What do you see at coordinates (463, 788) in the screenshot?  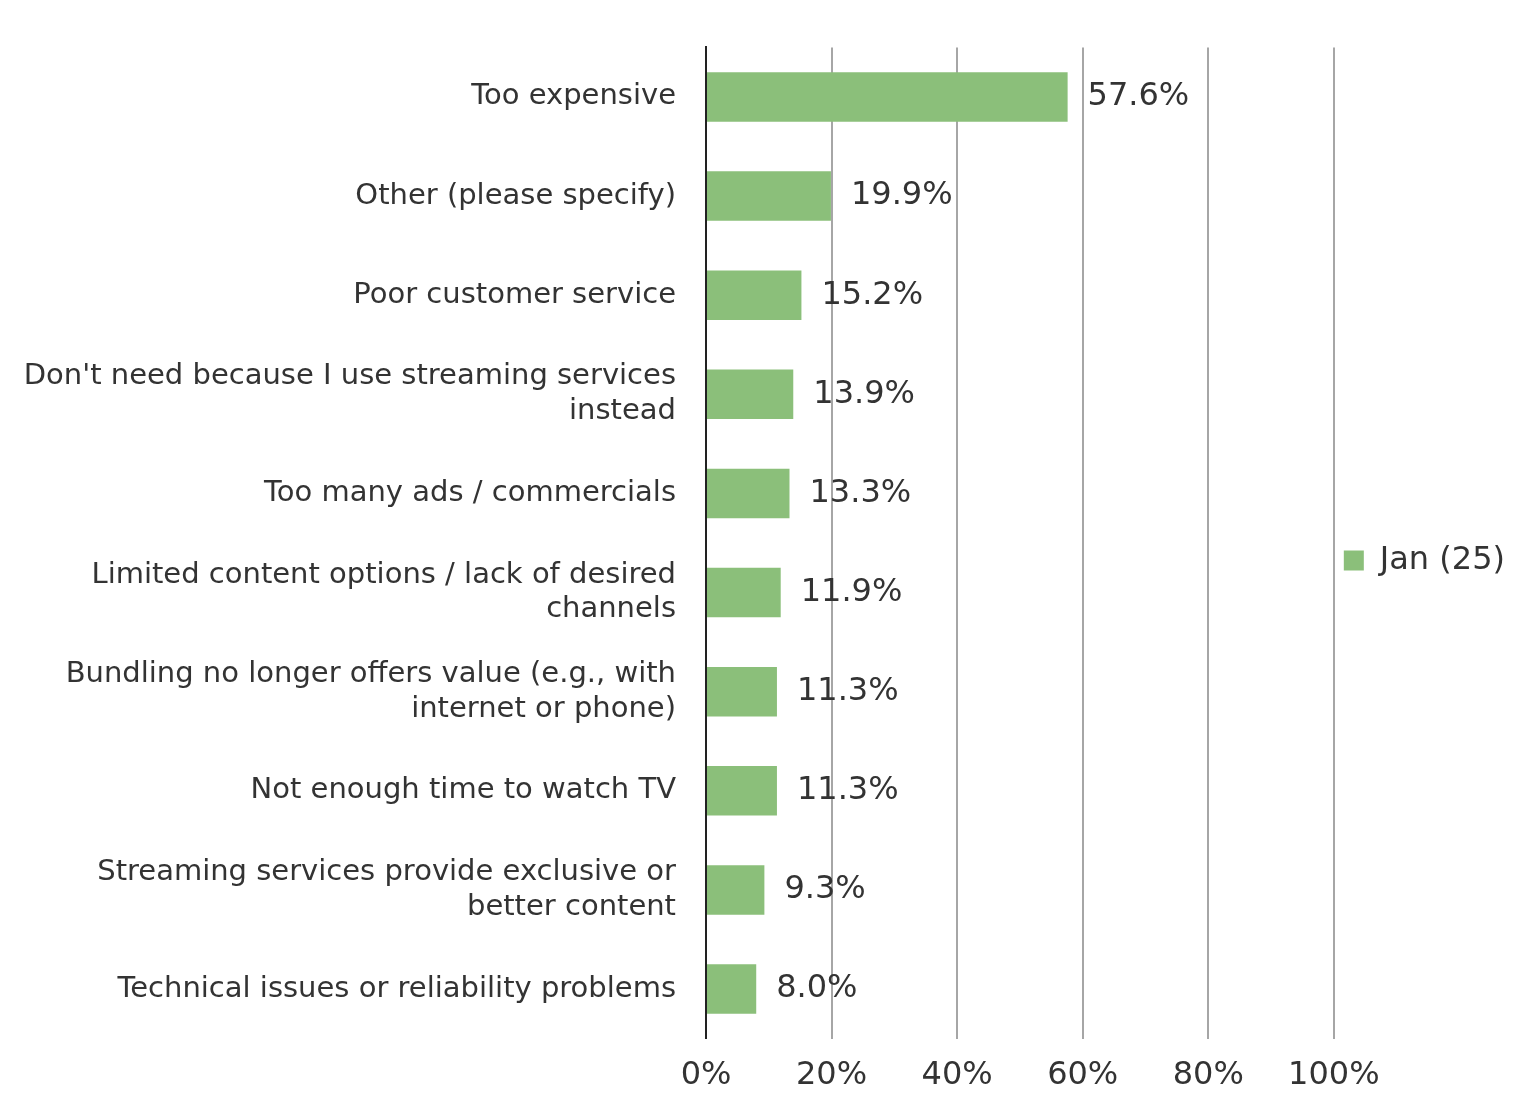 I see `y-tick-label: Not enough time to watch TV` at bounding box center [463, 788].